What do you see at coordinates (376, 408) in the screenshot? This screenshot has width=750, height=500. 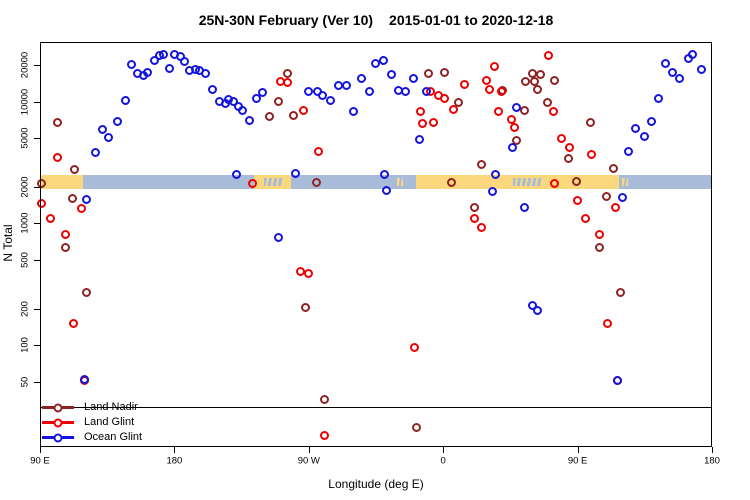 I see `reference-line` at bounding box center [376, 408].